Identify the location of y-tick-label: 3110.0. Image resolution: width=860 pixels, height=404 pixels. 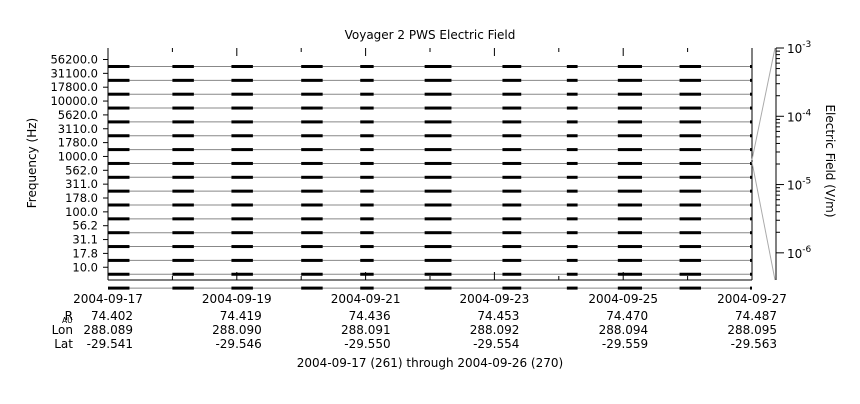
(78, 129).